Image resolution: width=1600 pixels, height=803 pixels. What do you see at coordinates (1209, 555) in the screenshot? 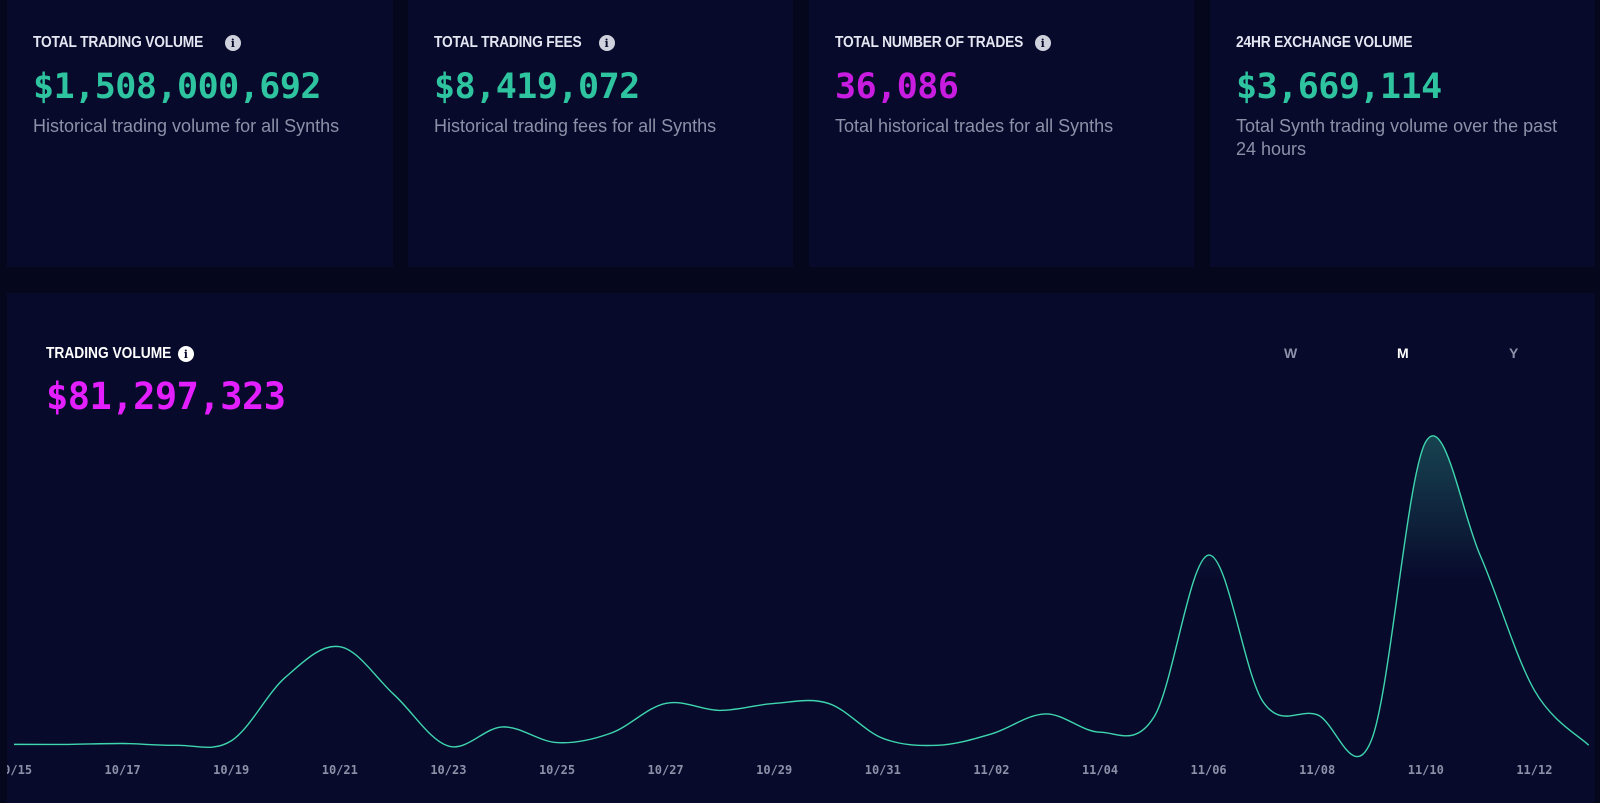
I see `data-point-11/06` at bounding box center [1209, 555].